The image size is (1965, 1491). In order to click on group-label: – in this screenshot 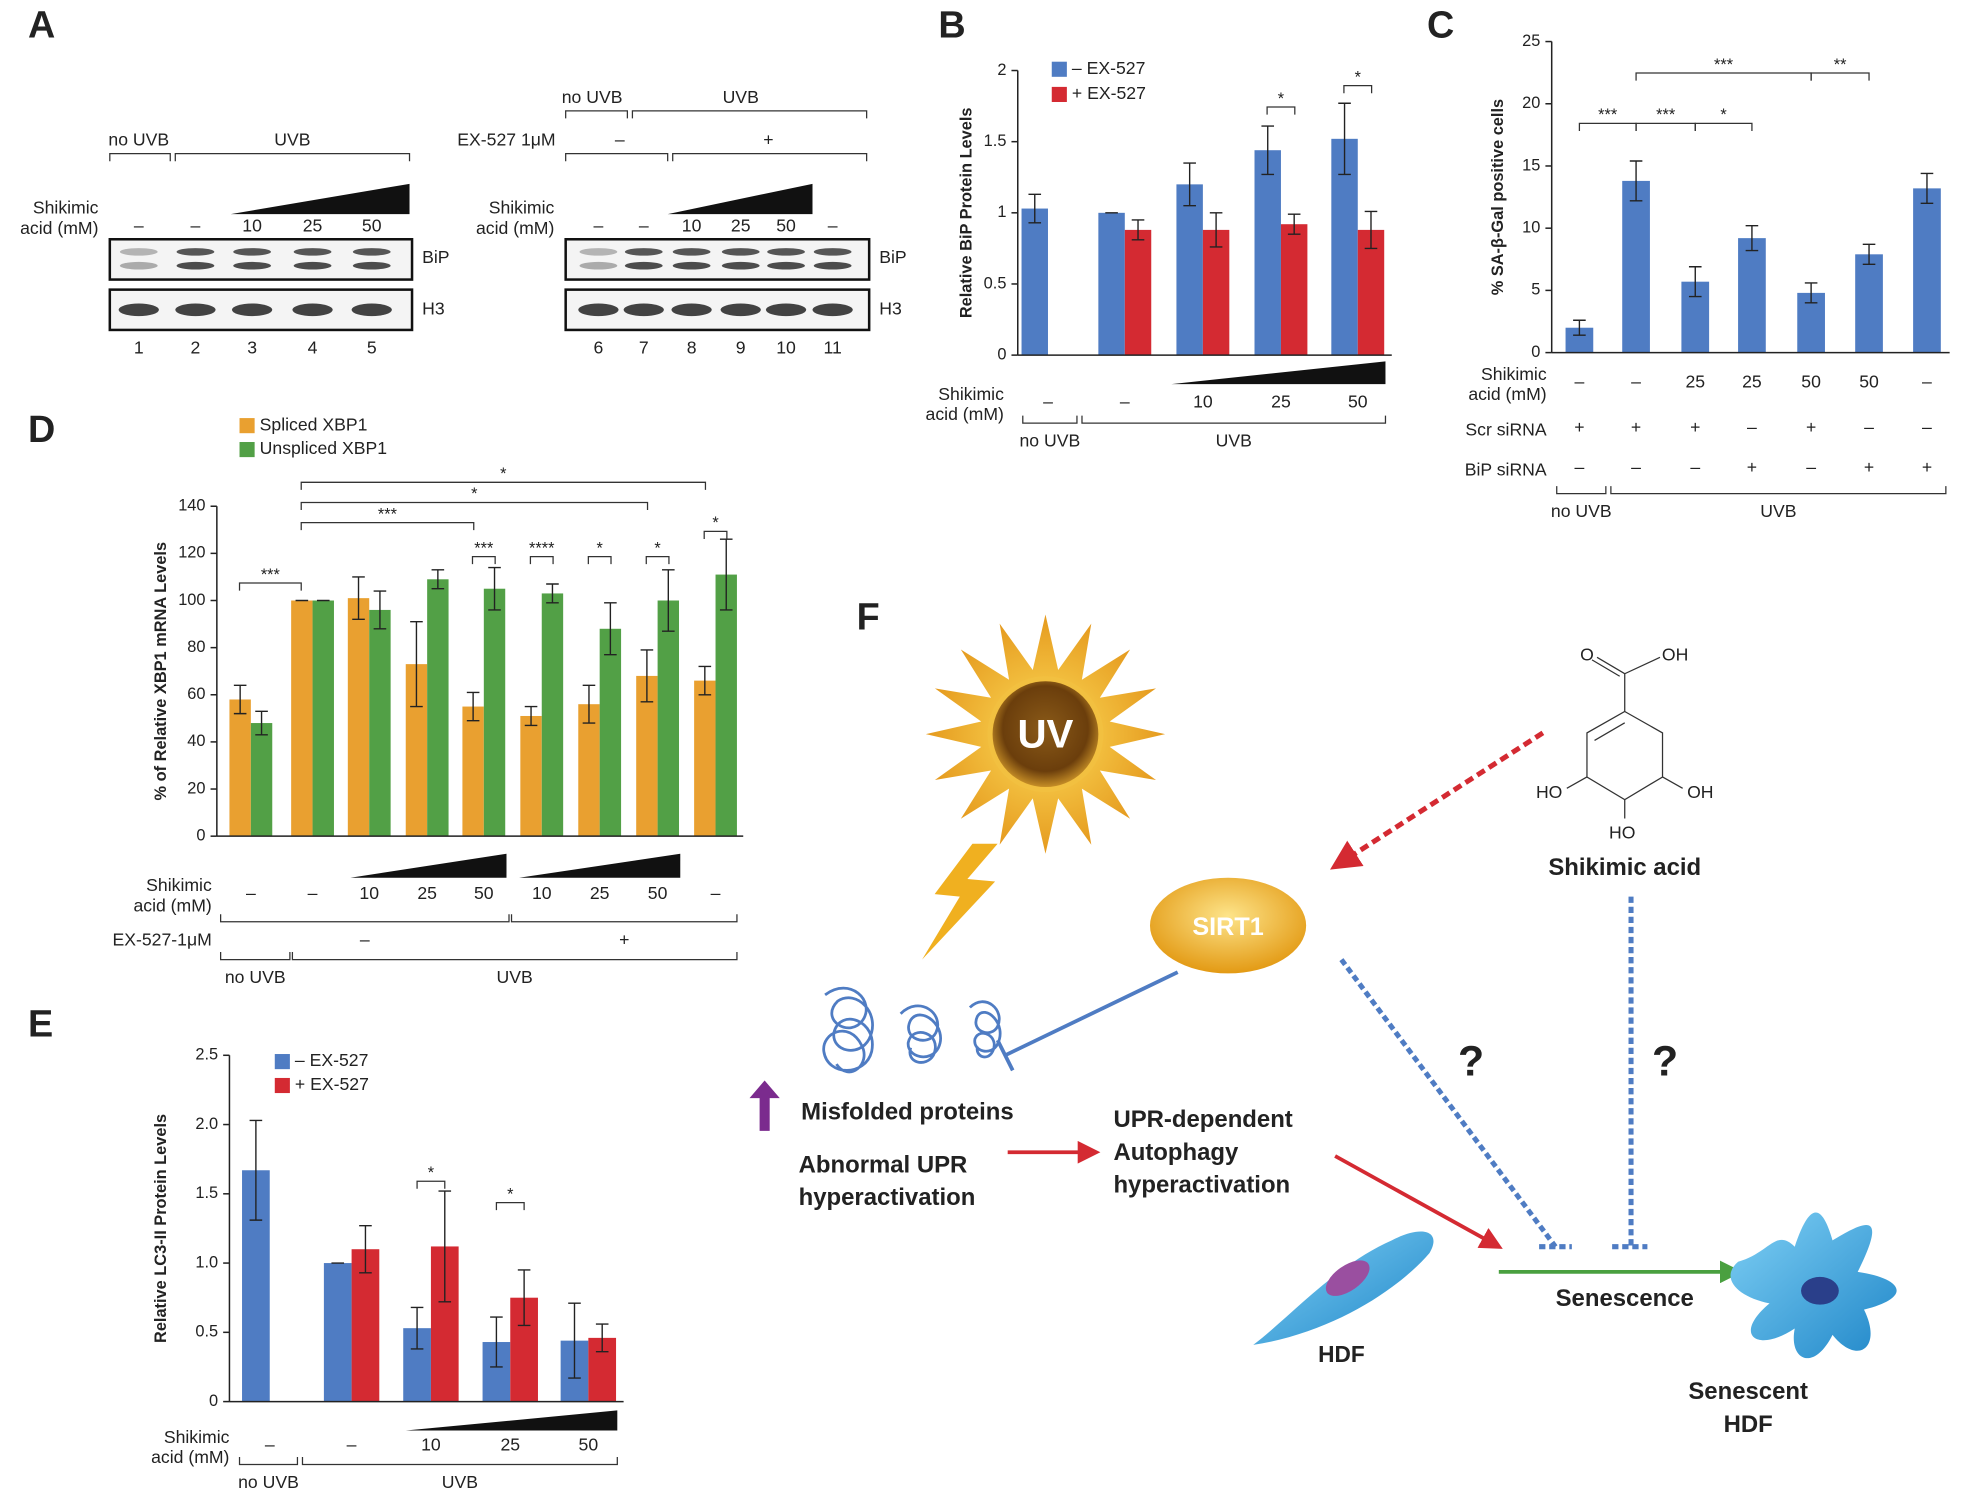, I will do `click(365, 939)`.